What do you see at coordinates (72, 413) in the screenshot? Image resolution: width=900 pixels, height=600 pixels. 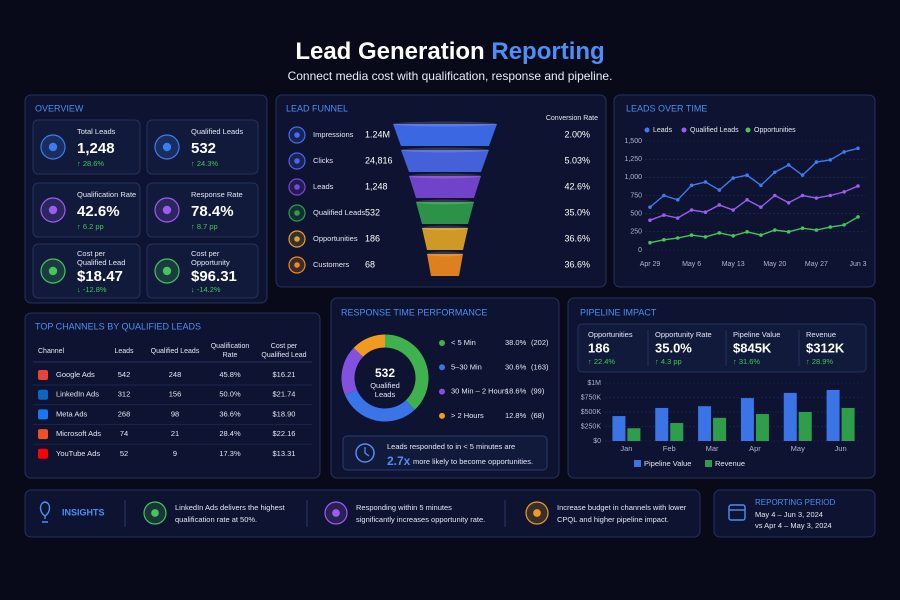 I see `channel-name: Meta Ads` at bounding box center [72, 413].